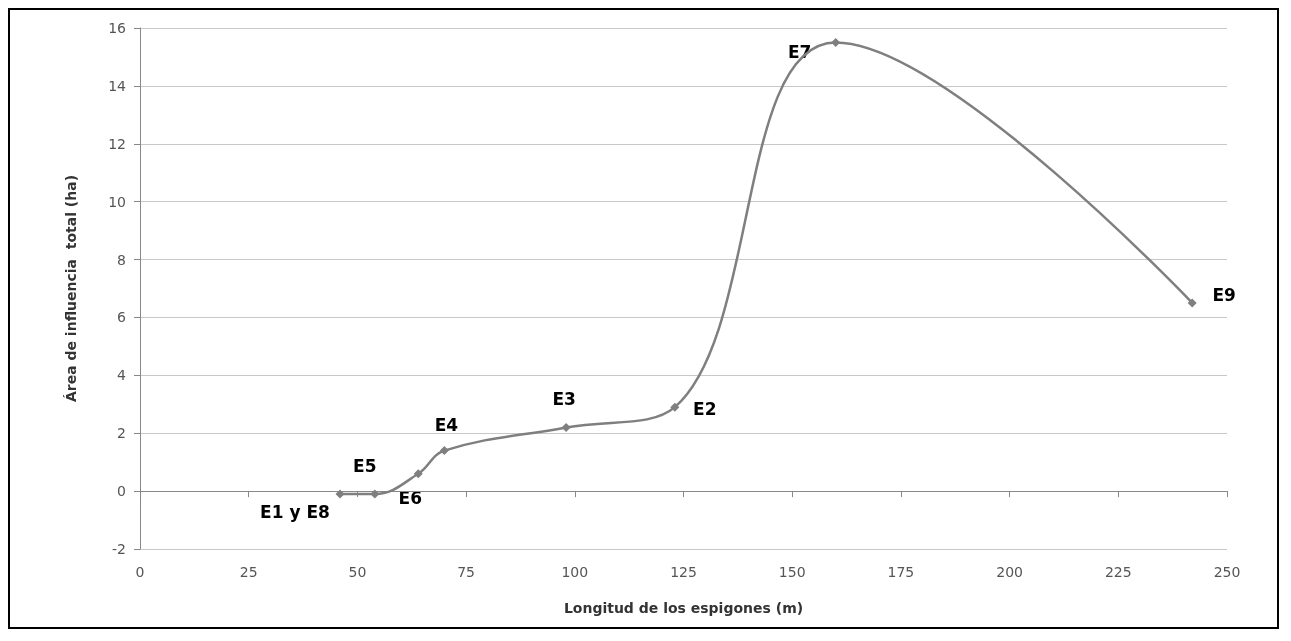  Describe the element at coordinates (564, 399) in the screenshot. I see `annotation: E3` at that location.